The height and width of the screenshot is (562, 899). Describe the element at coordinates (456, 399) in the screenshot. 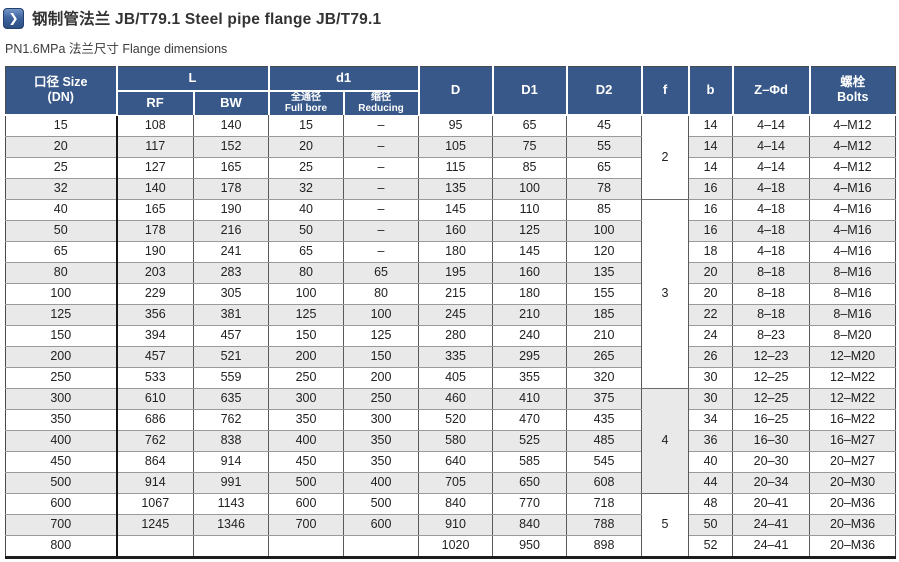

I see `cell-d: 460` at that location.